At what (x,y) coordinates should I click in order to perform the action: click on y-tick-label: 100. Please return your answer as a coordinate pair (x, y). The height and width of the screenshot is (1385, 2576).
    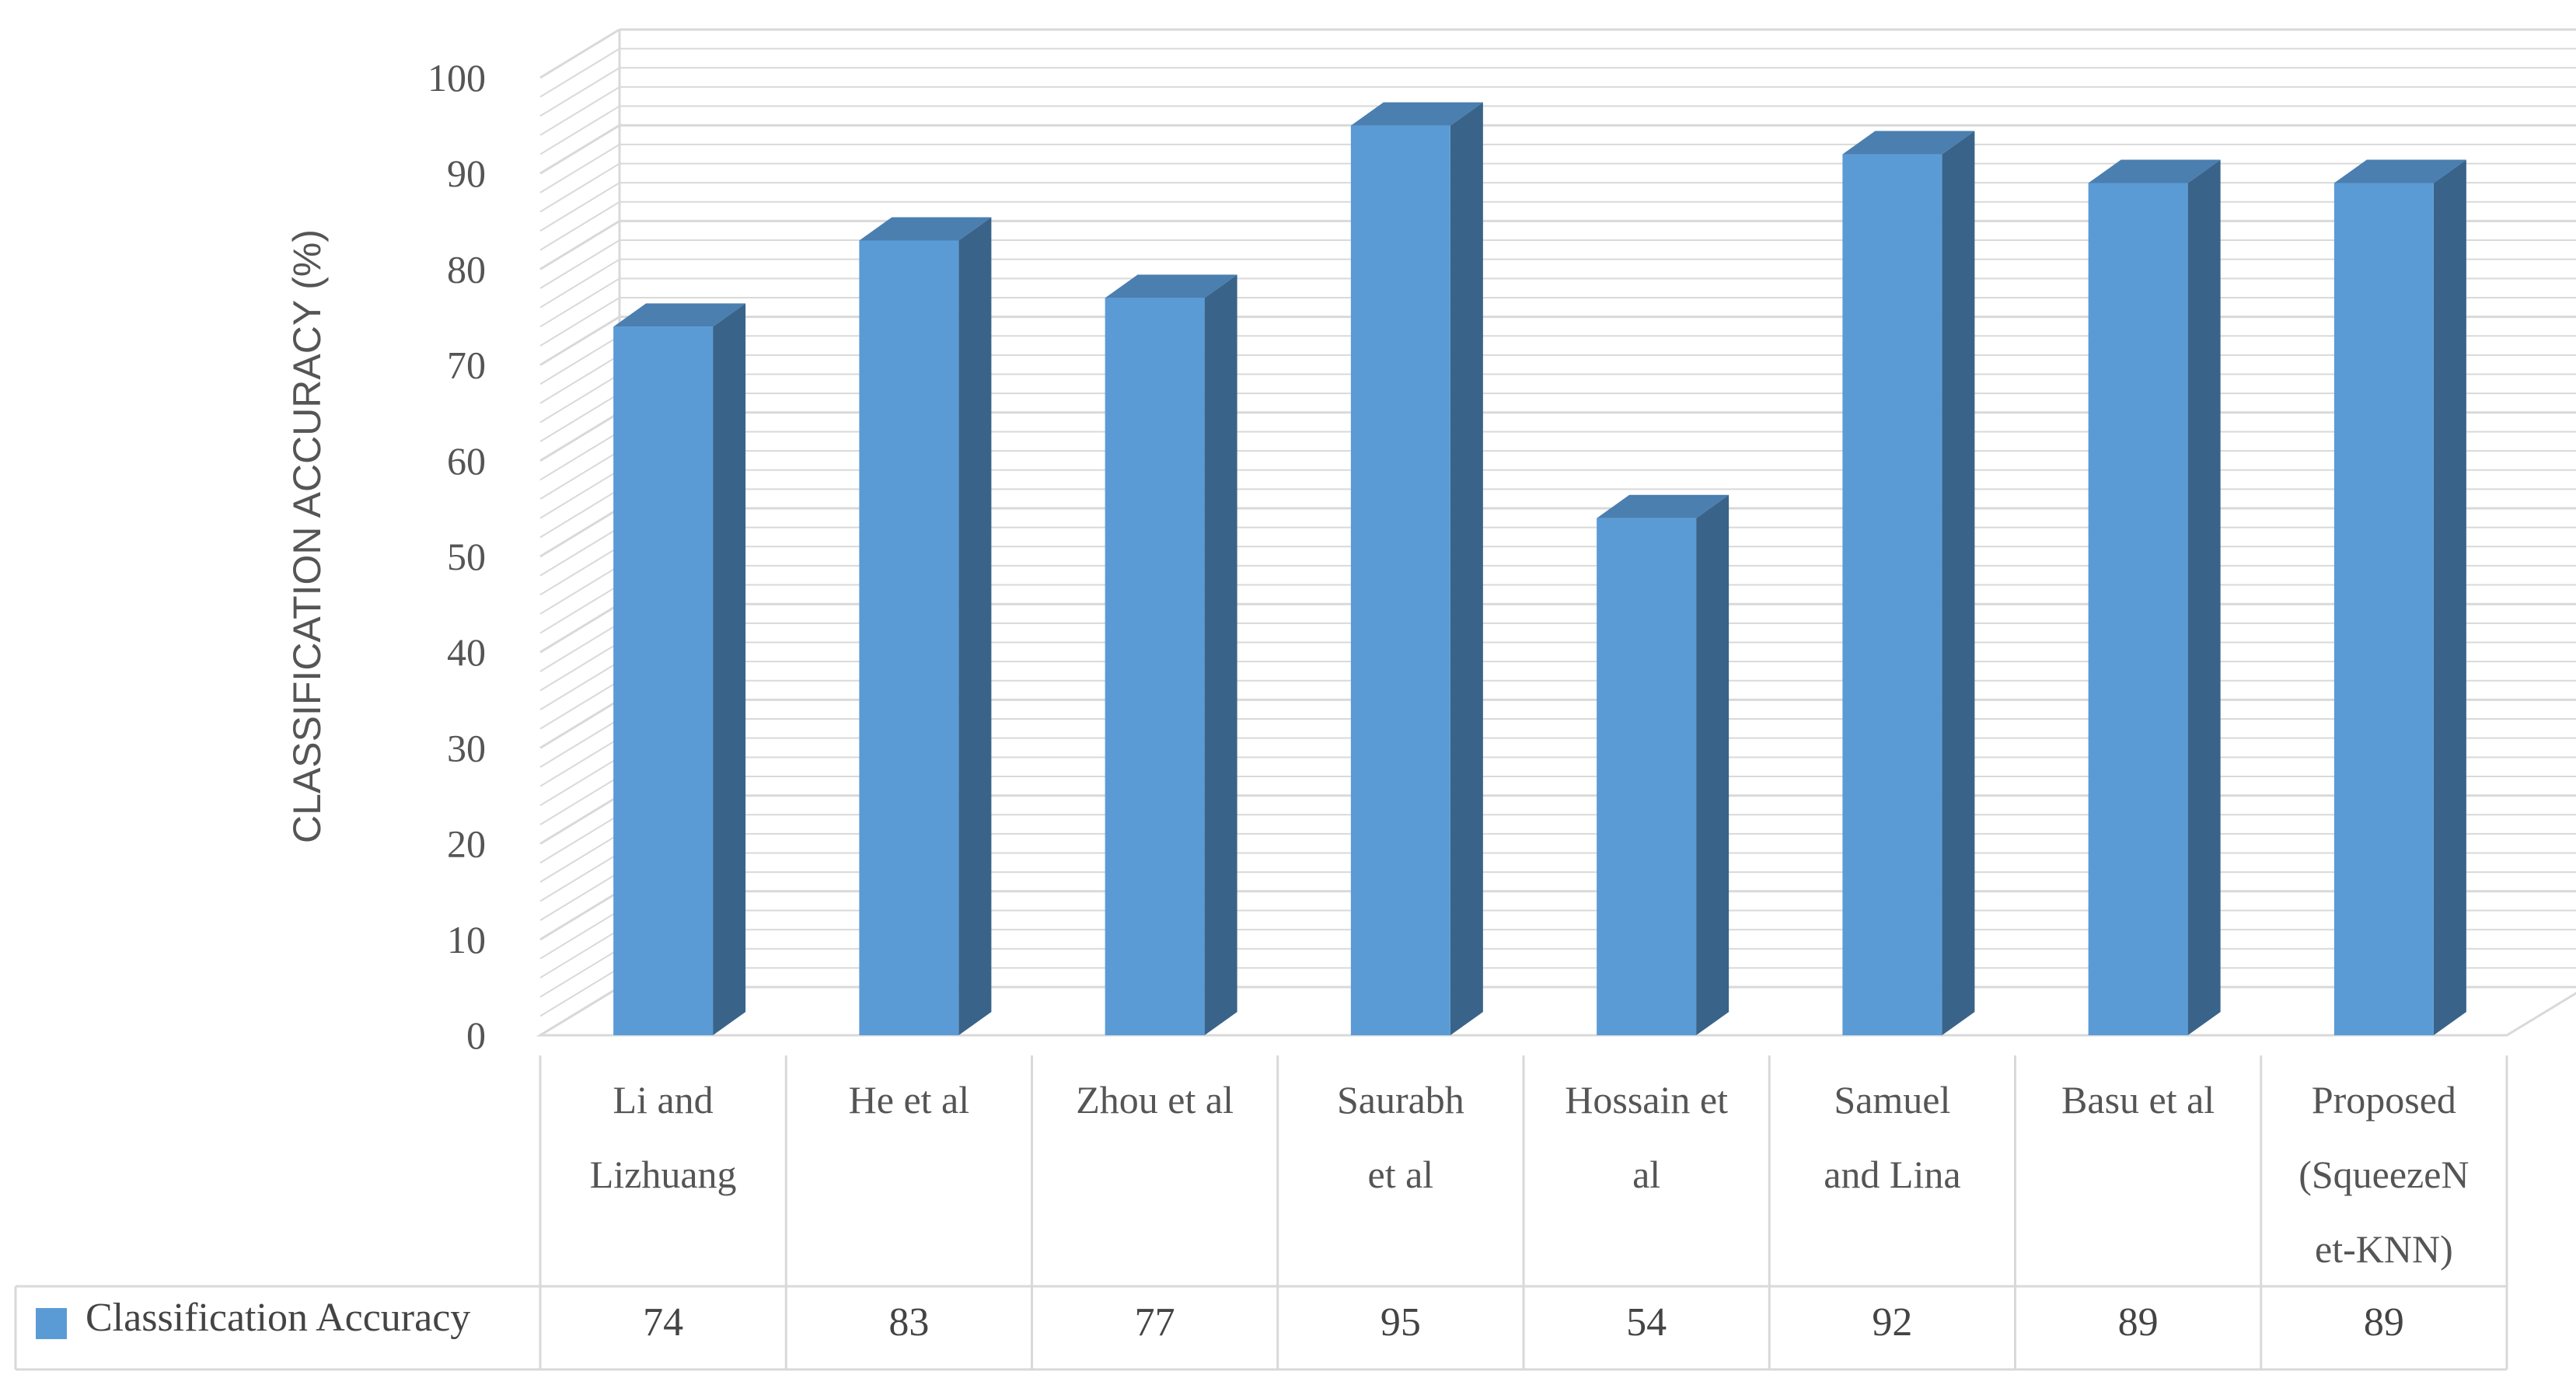
    Looking at the image, I should click on (457, 77).